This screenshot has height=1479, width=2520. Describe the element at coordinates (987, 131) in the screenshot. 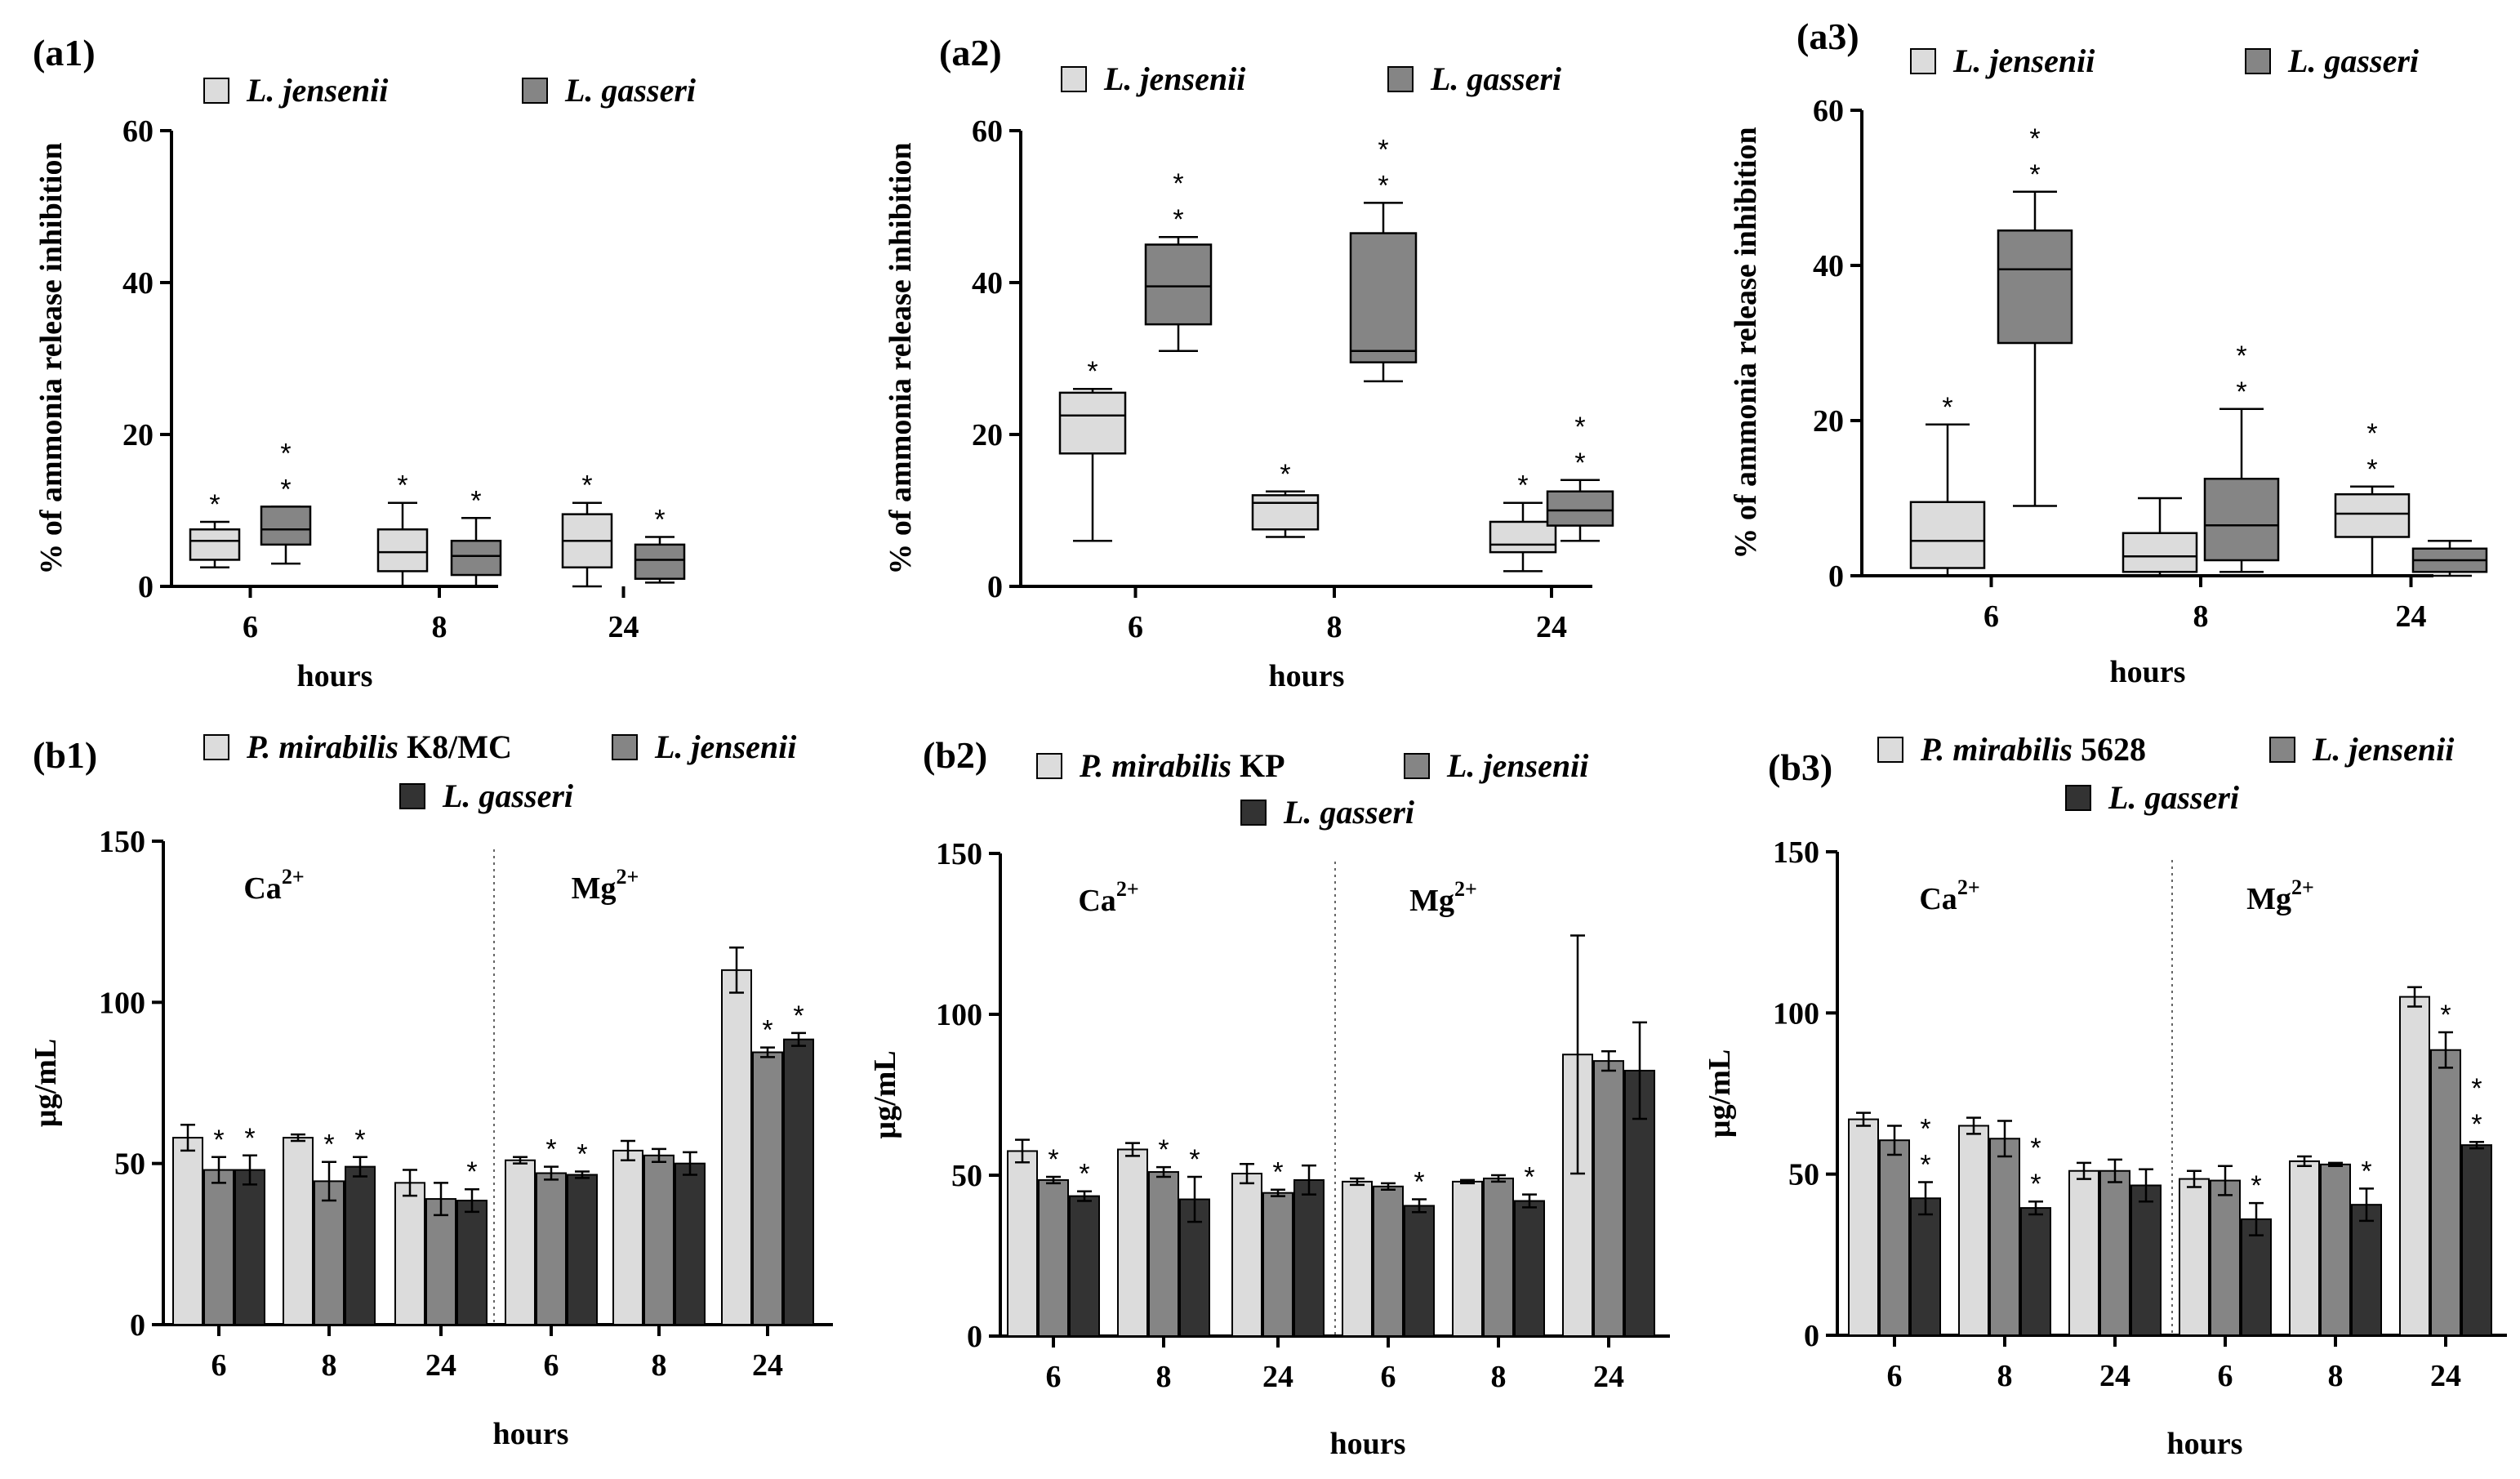

I see `y-tick-label: 60` at that location.